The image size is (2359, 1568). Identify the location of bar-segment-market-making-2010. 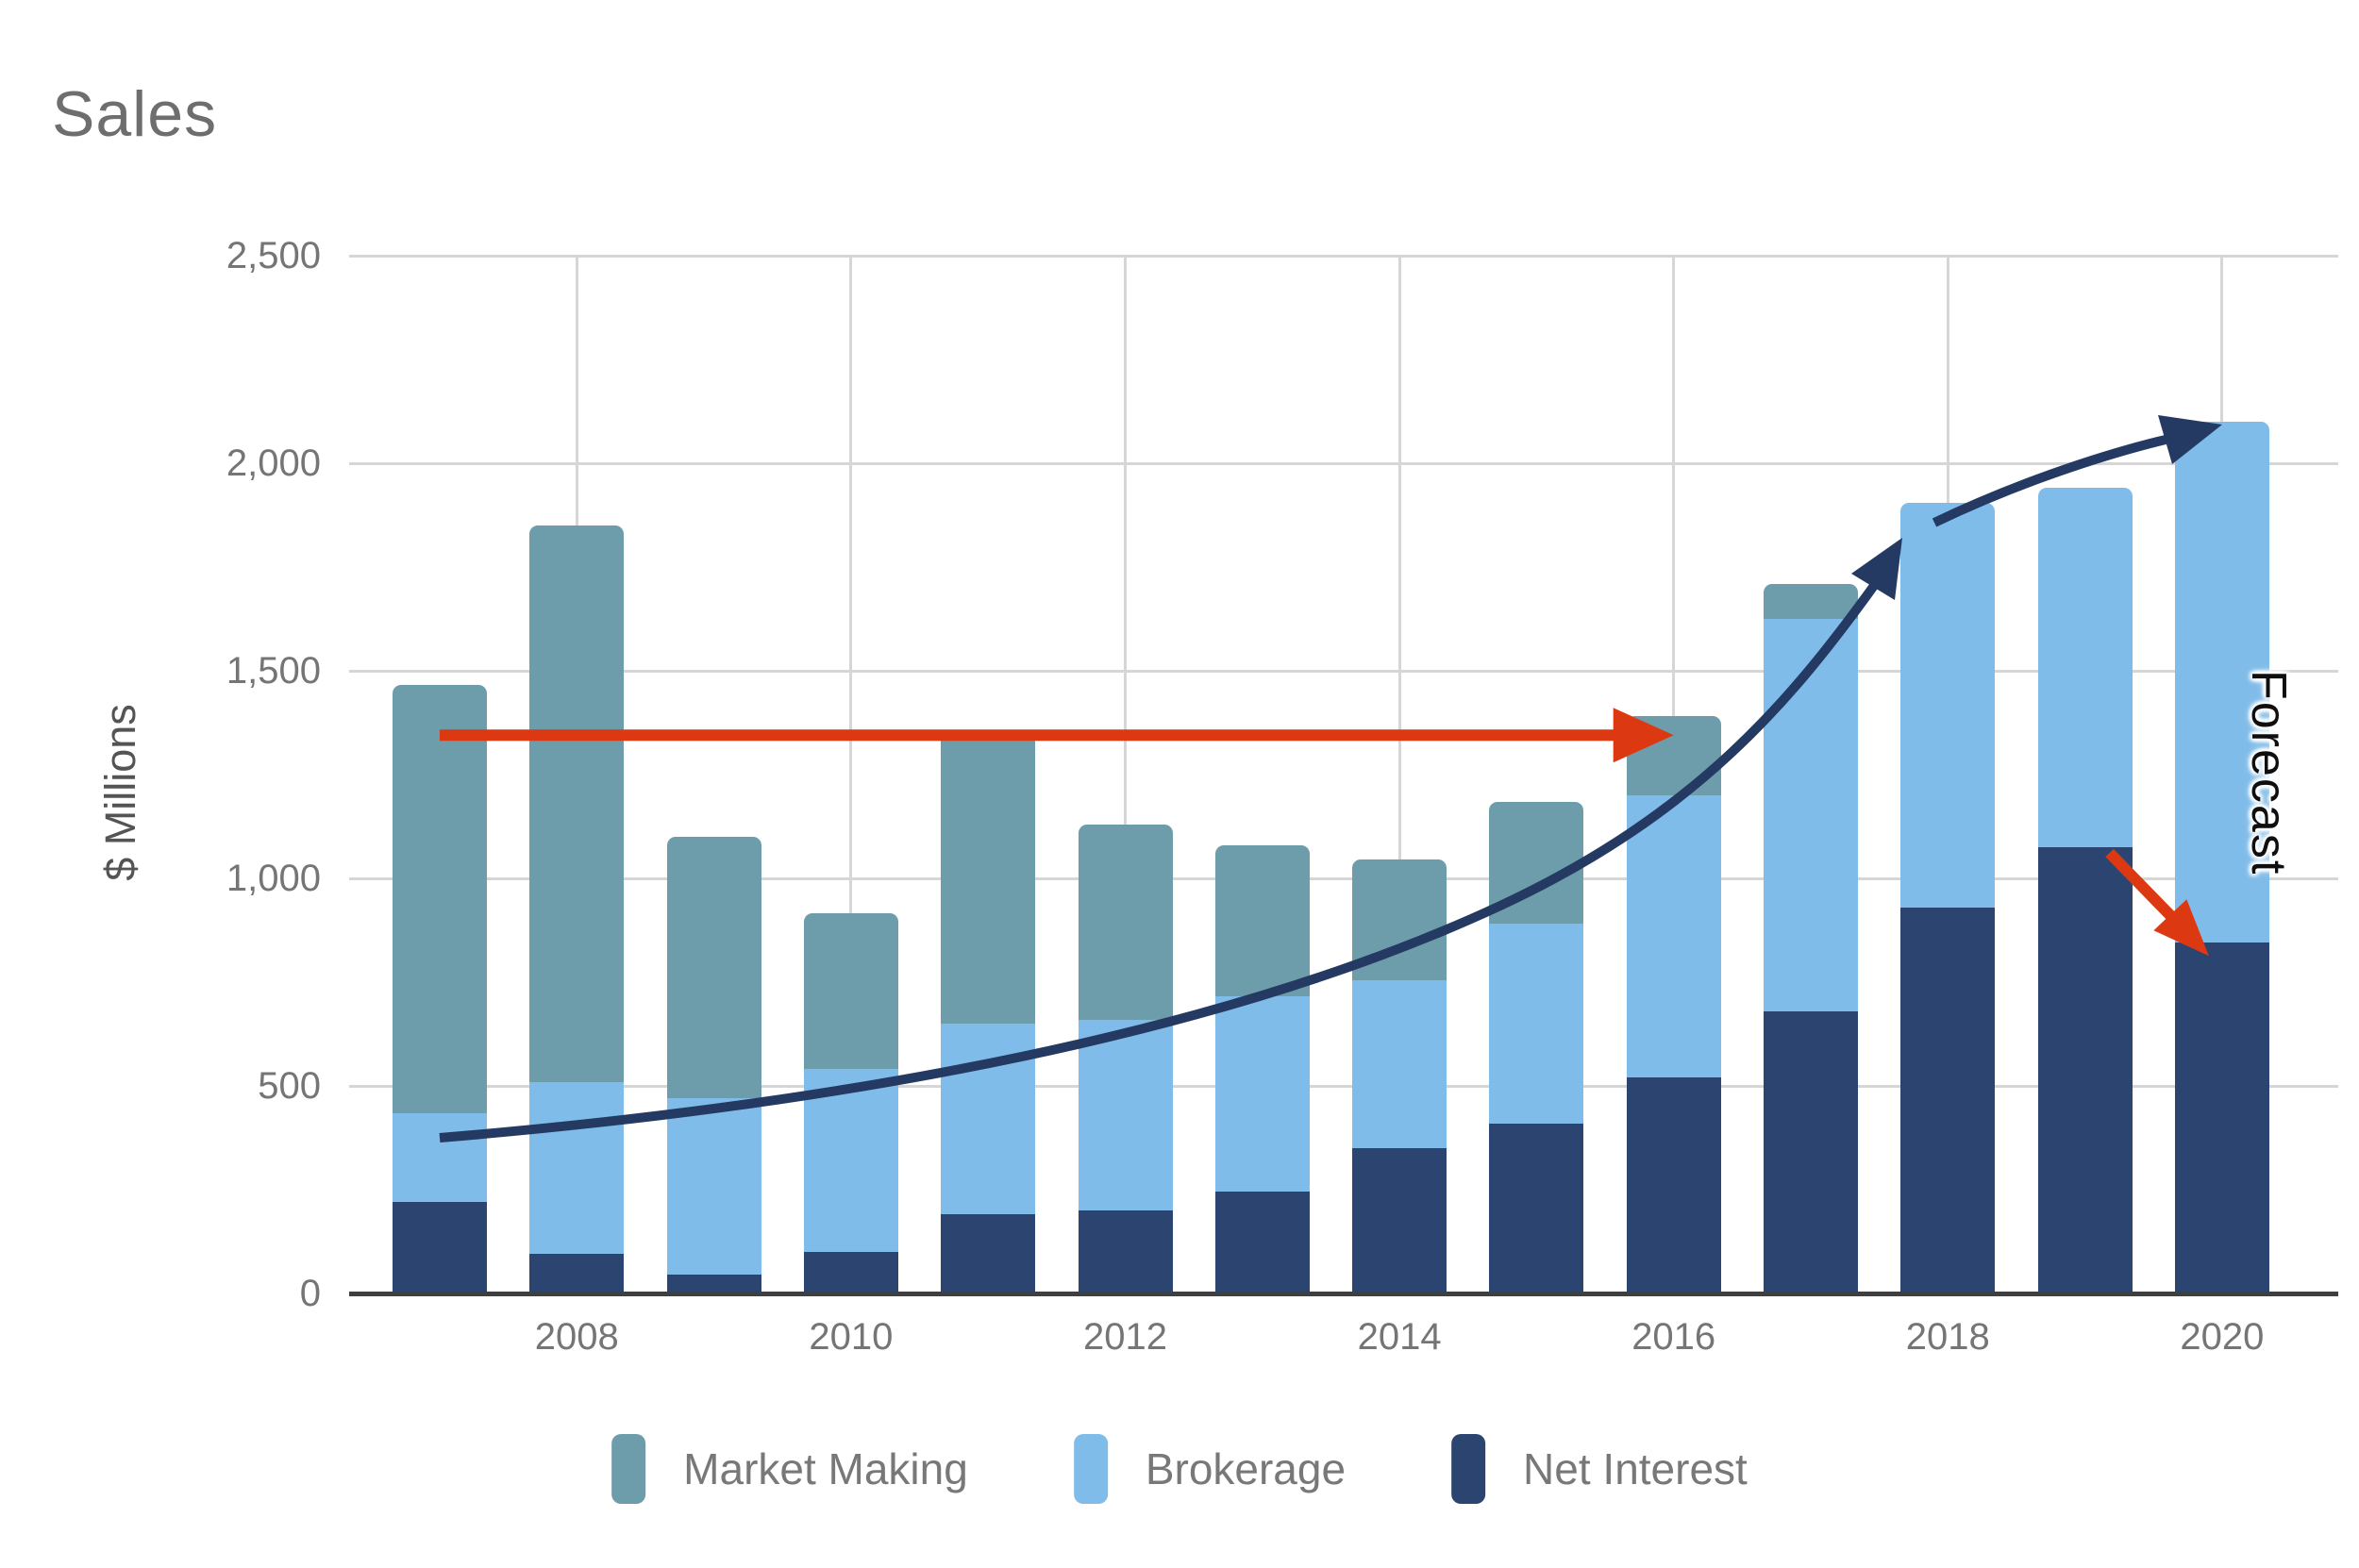
(850, 991).